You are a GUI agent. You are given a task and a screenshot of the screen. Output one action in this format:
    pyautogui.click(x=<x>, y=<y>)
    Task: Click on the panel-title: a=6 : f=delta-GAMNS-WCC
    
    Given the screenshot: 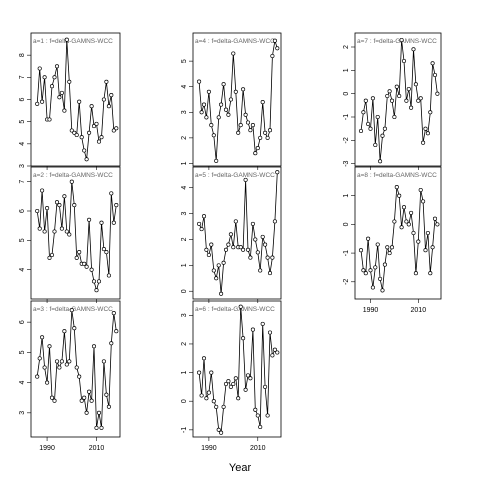 What is the action you would take?
    pyautogui.click(x=235, y=309)
    